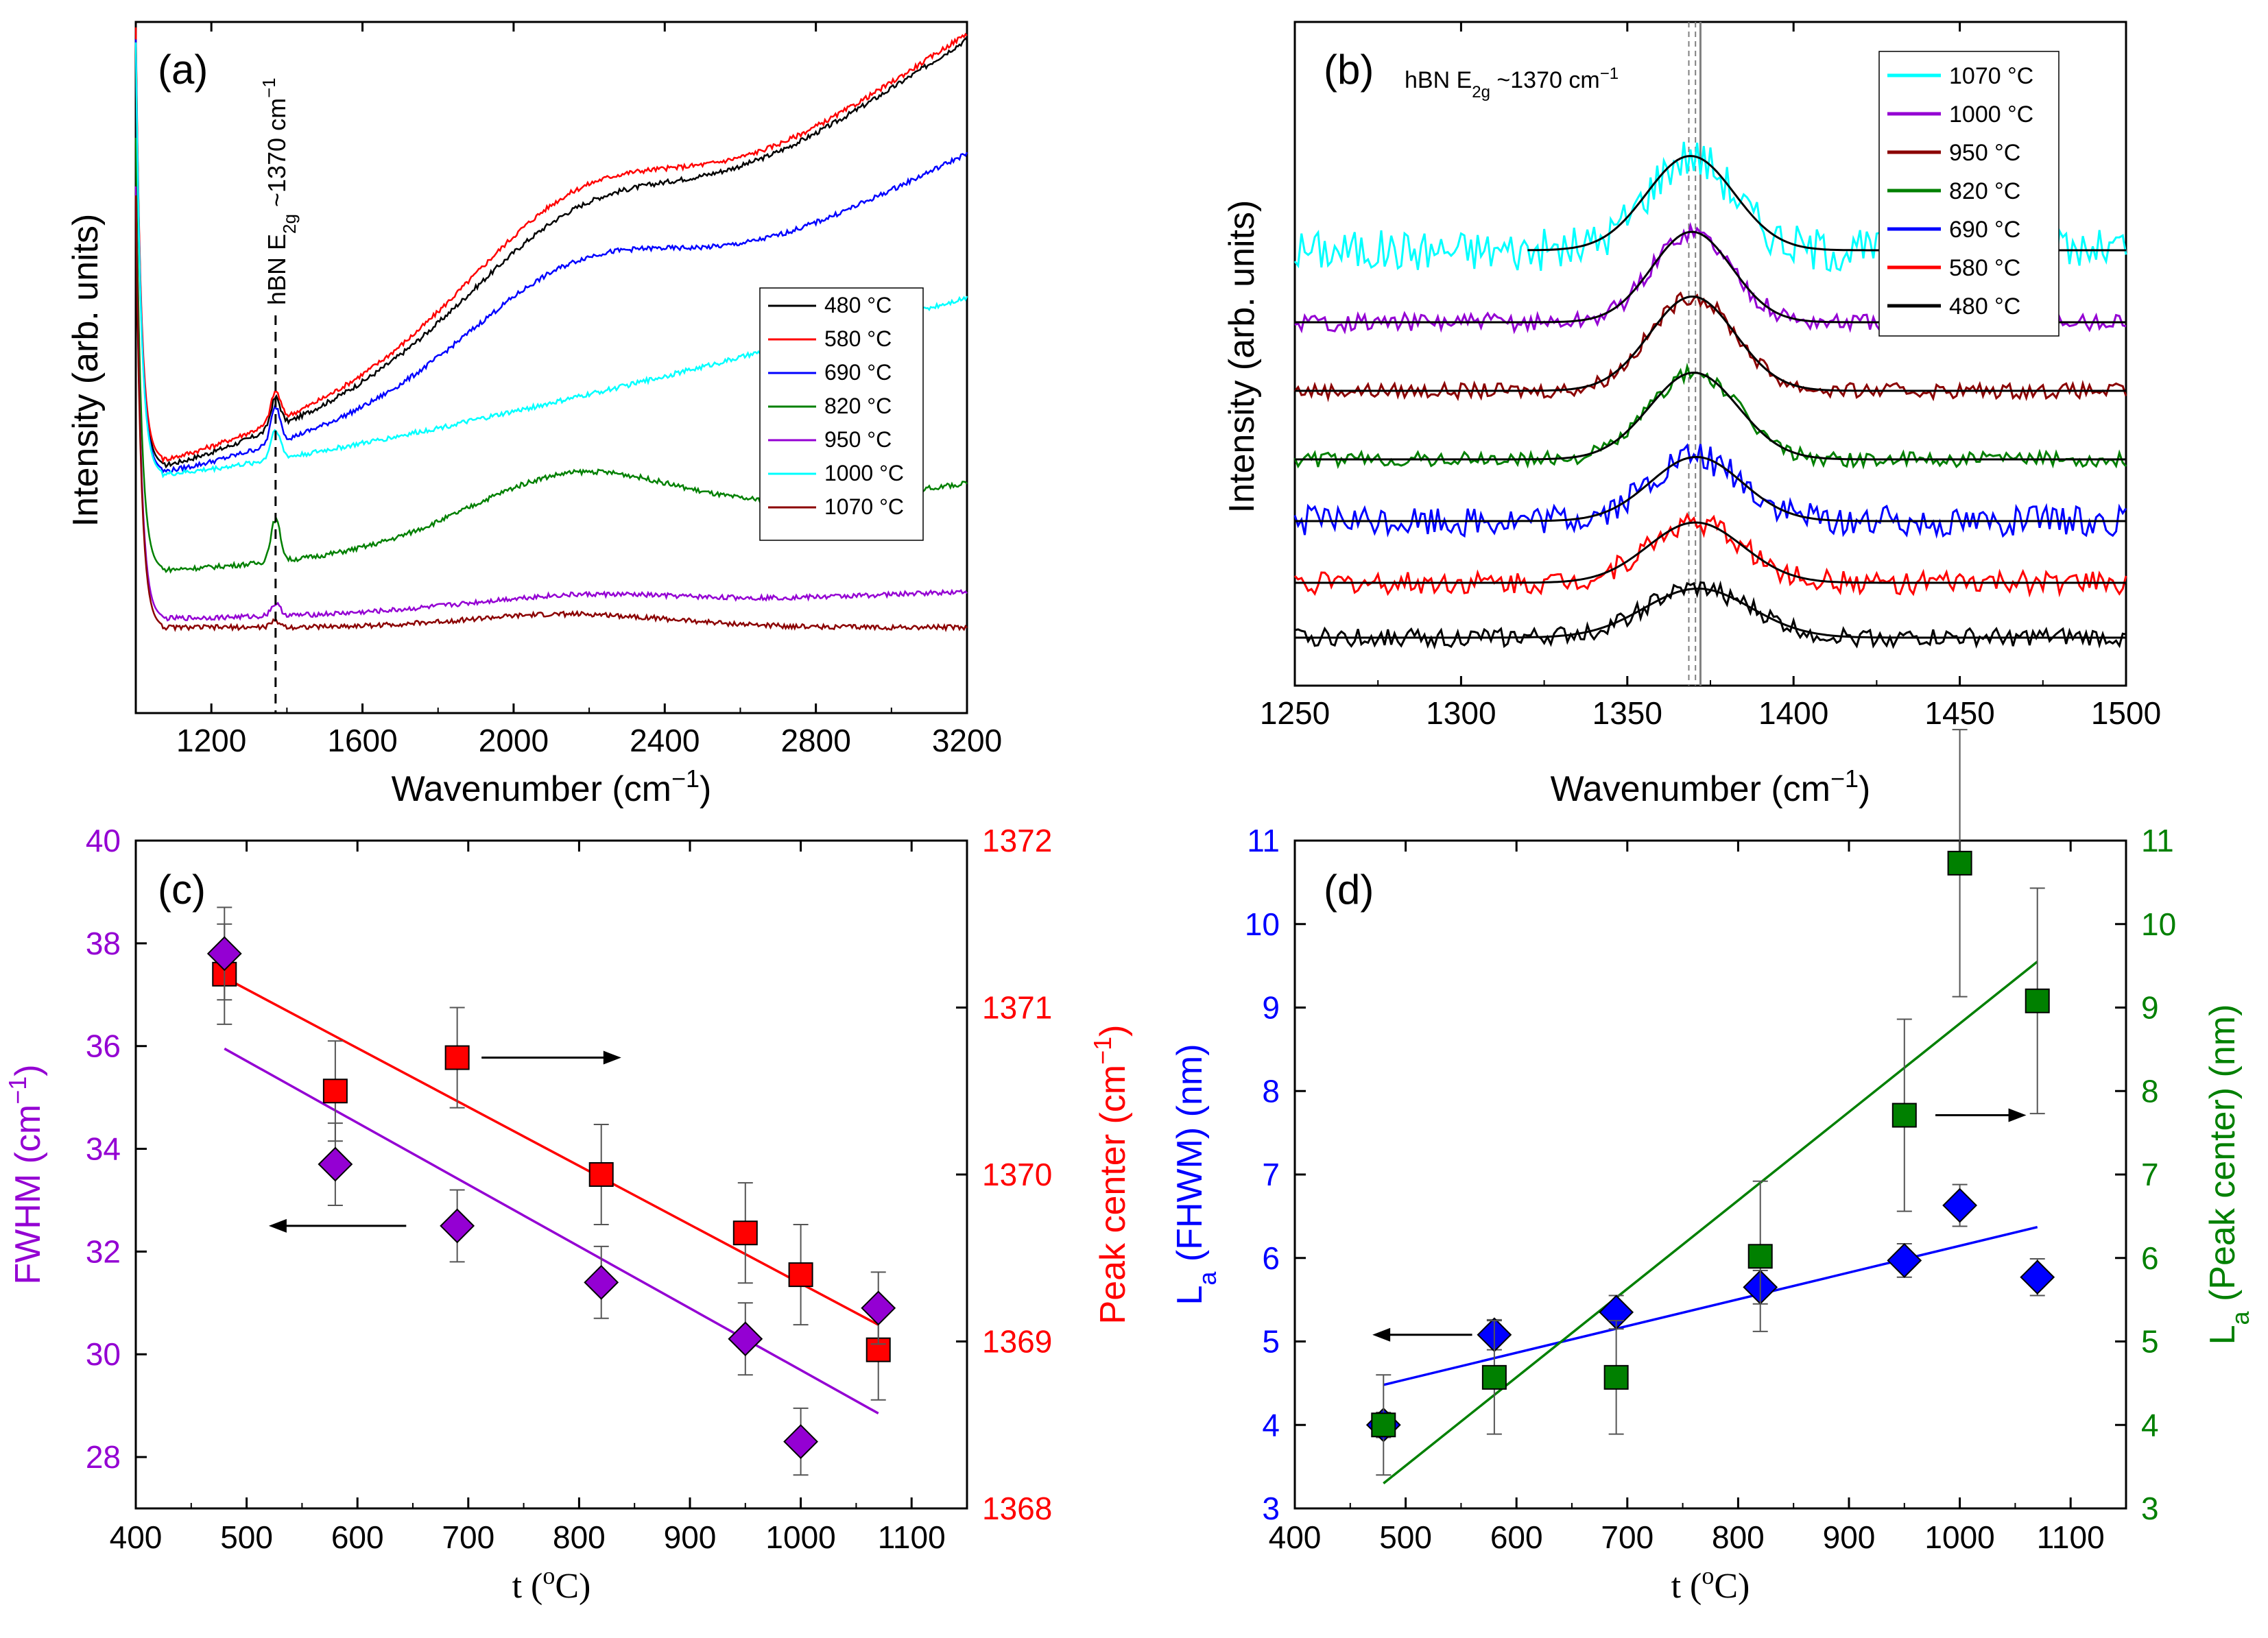  I want to click on legend-label: 690 °C, so click(1984, 230).